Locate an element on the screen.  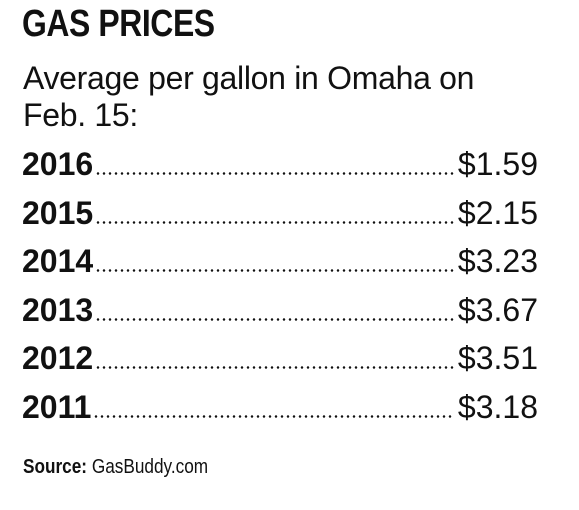
table-row: 2011 $3.18 is located at coordinates (280, 407).